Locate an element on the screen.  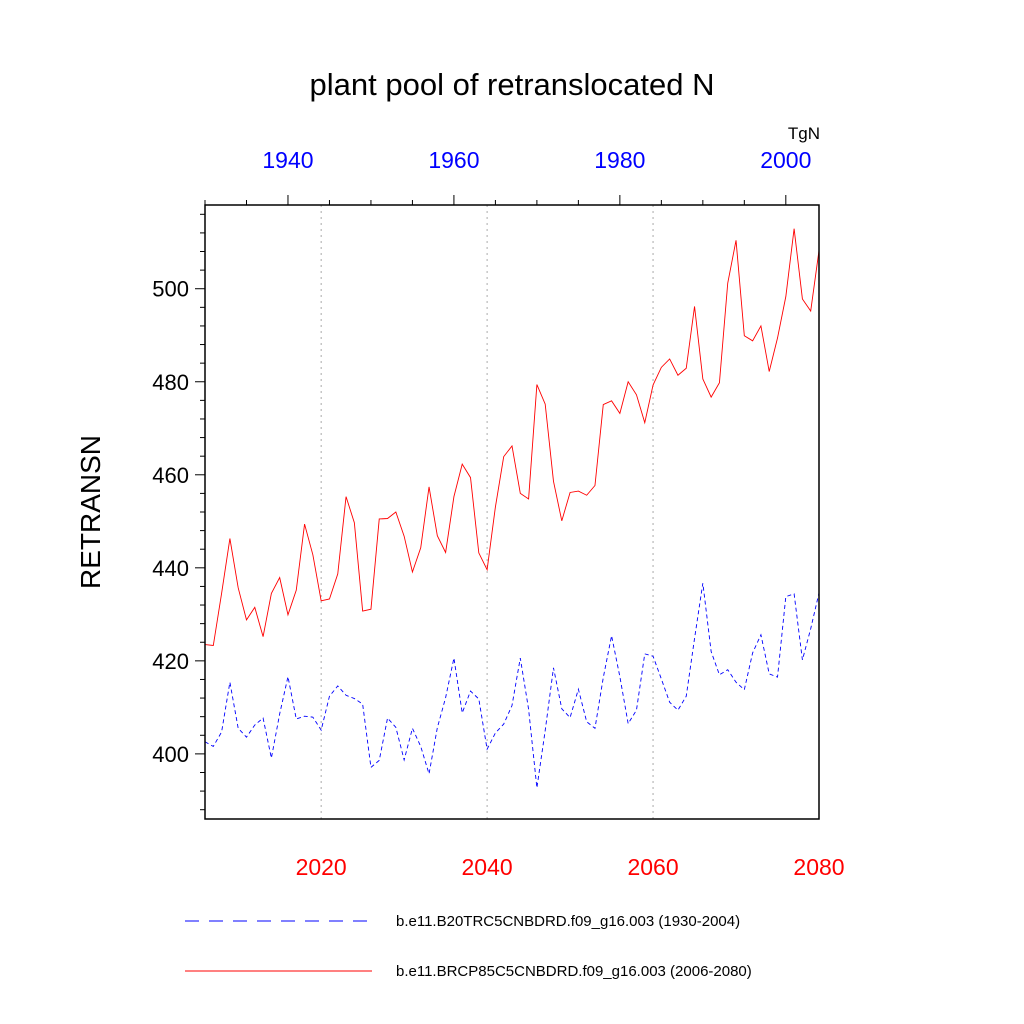
x-bottom-tick-label: 2060 is located at coordinates (652, 867).